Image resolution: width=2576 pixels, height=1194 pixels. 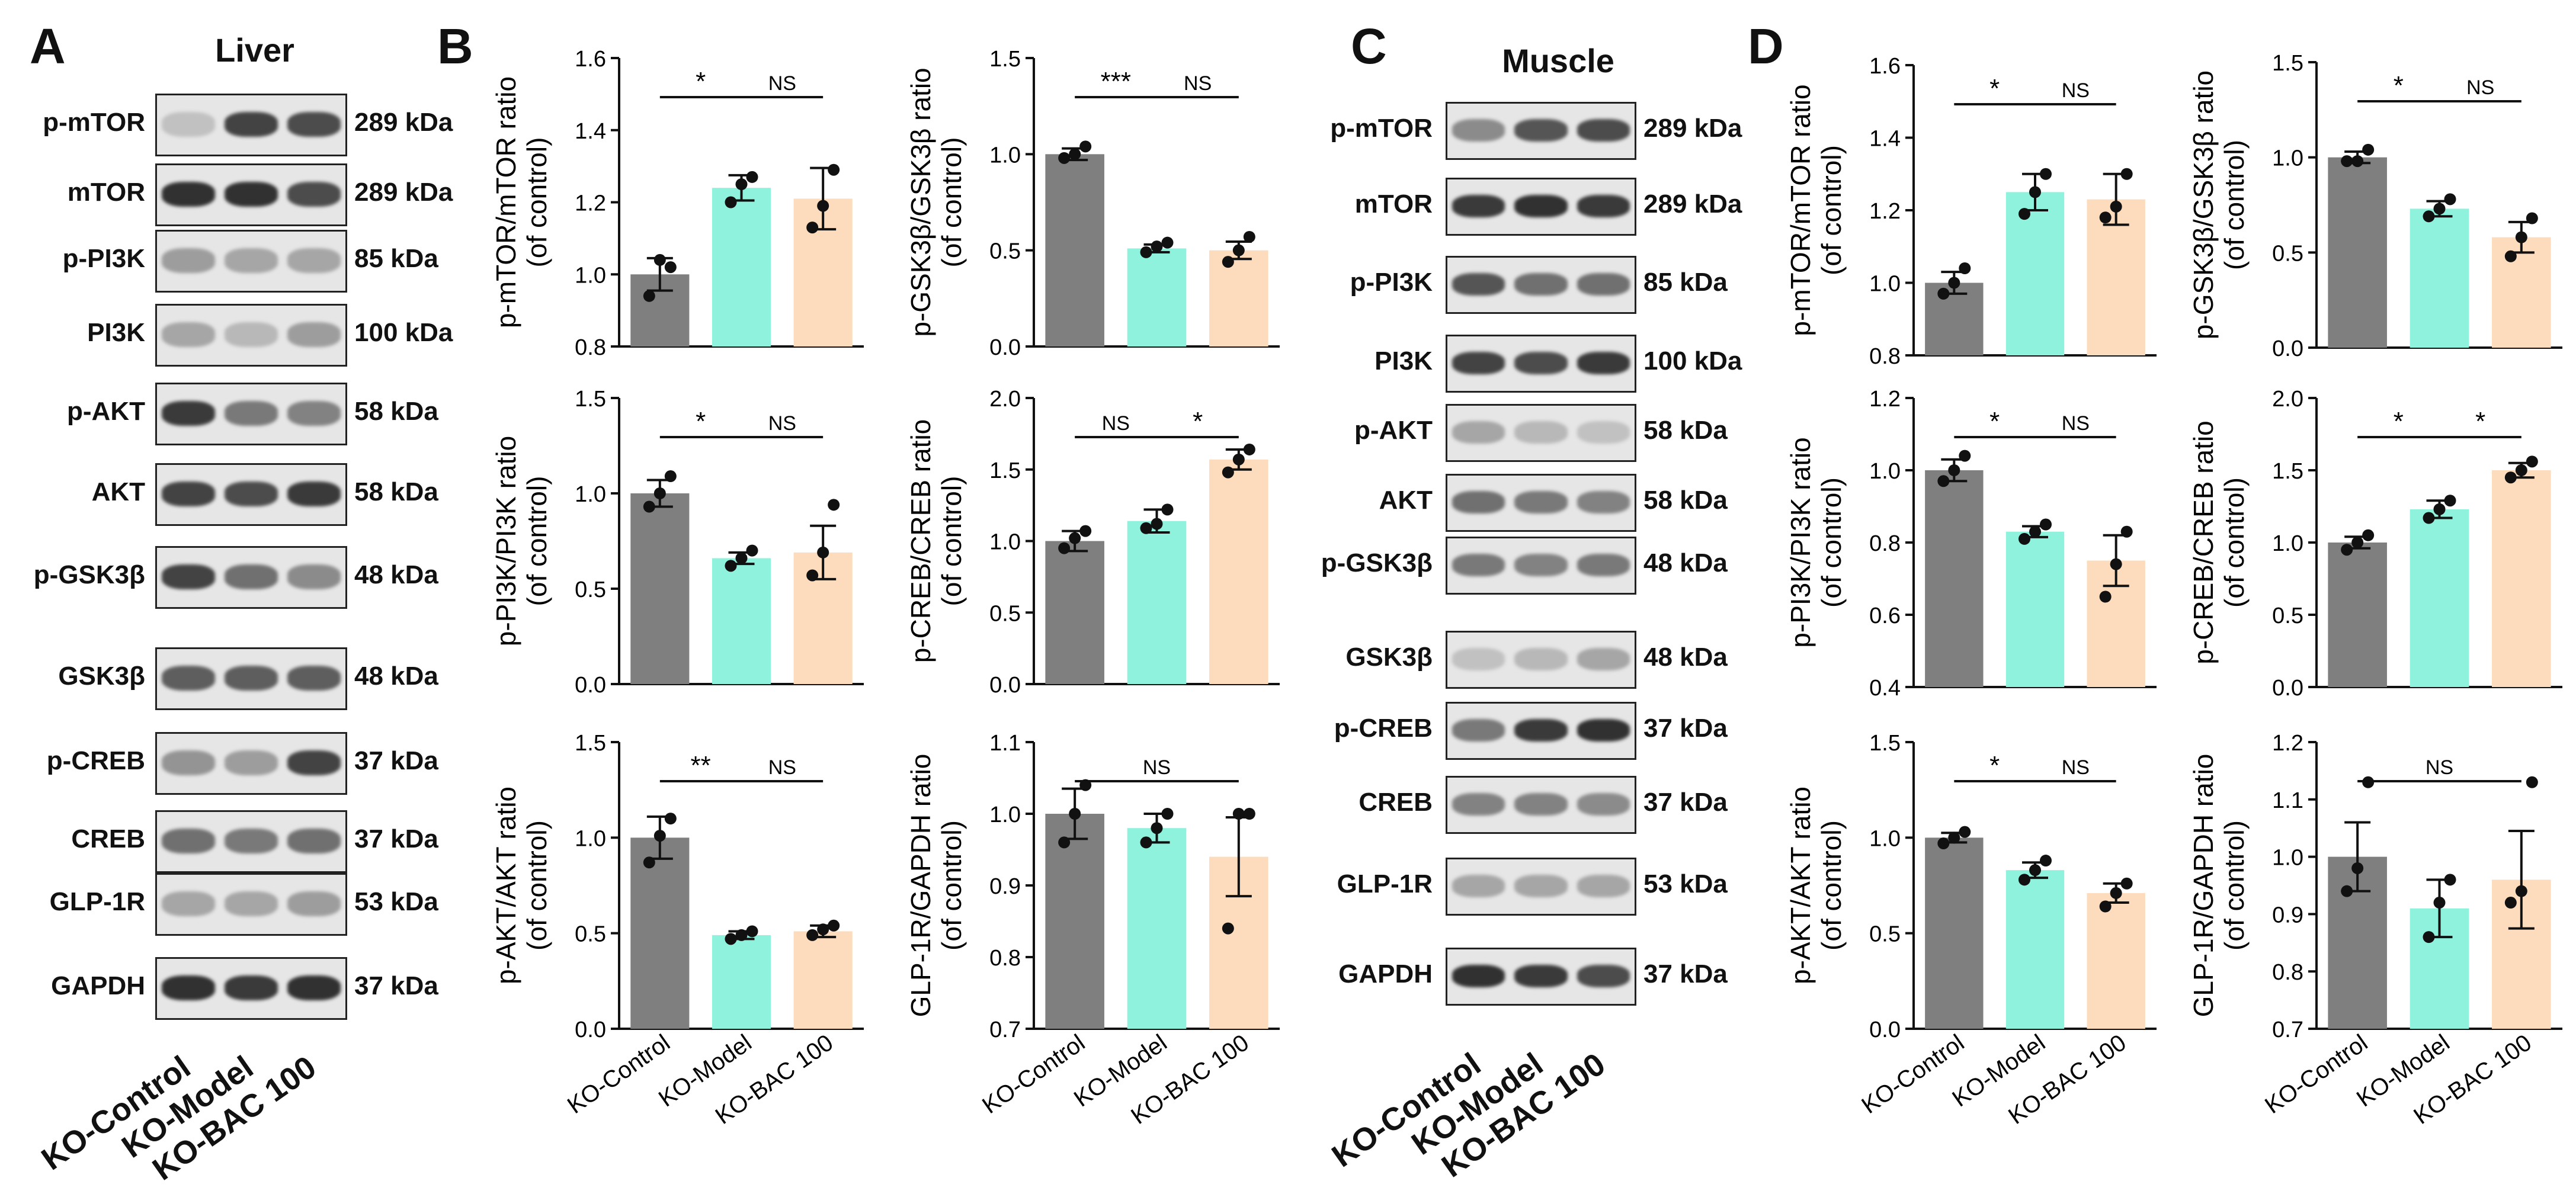 What do you see at coordinates (48, 46) in the screenshot?
I see `panel-letter-a: A` at bounding box center [48, 46].